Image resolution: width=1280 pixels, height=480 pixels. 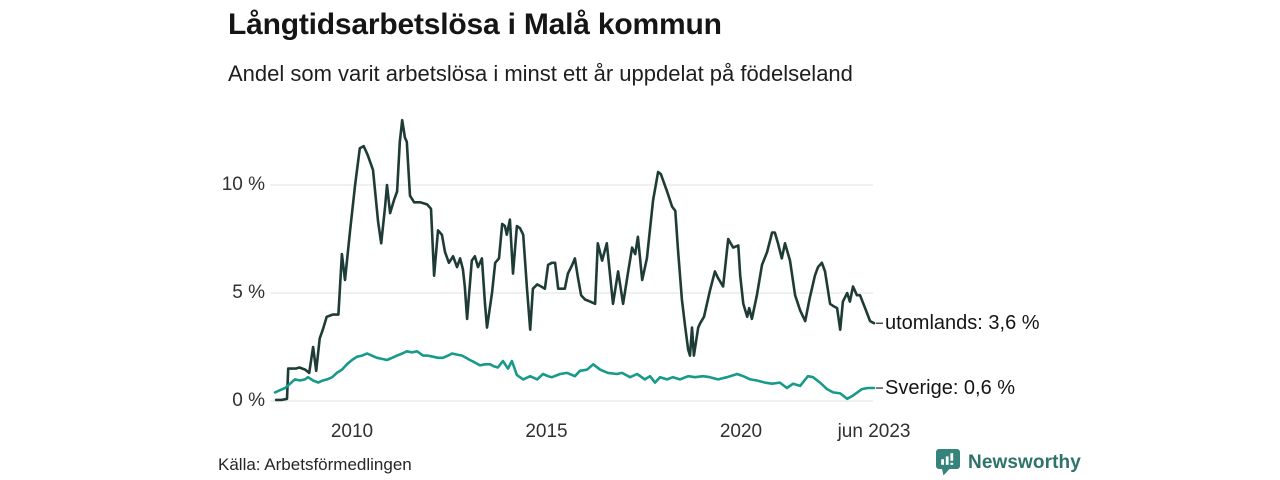 I want to click on y-axis-tick-5pct: 5 %, so click(x=248, y=292).